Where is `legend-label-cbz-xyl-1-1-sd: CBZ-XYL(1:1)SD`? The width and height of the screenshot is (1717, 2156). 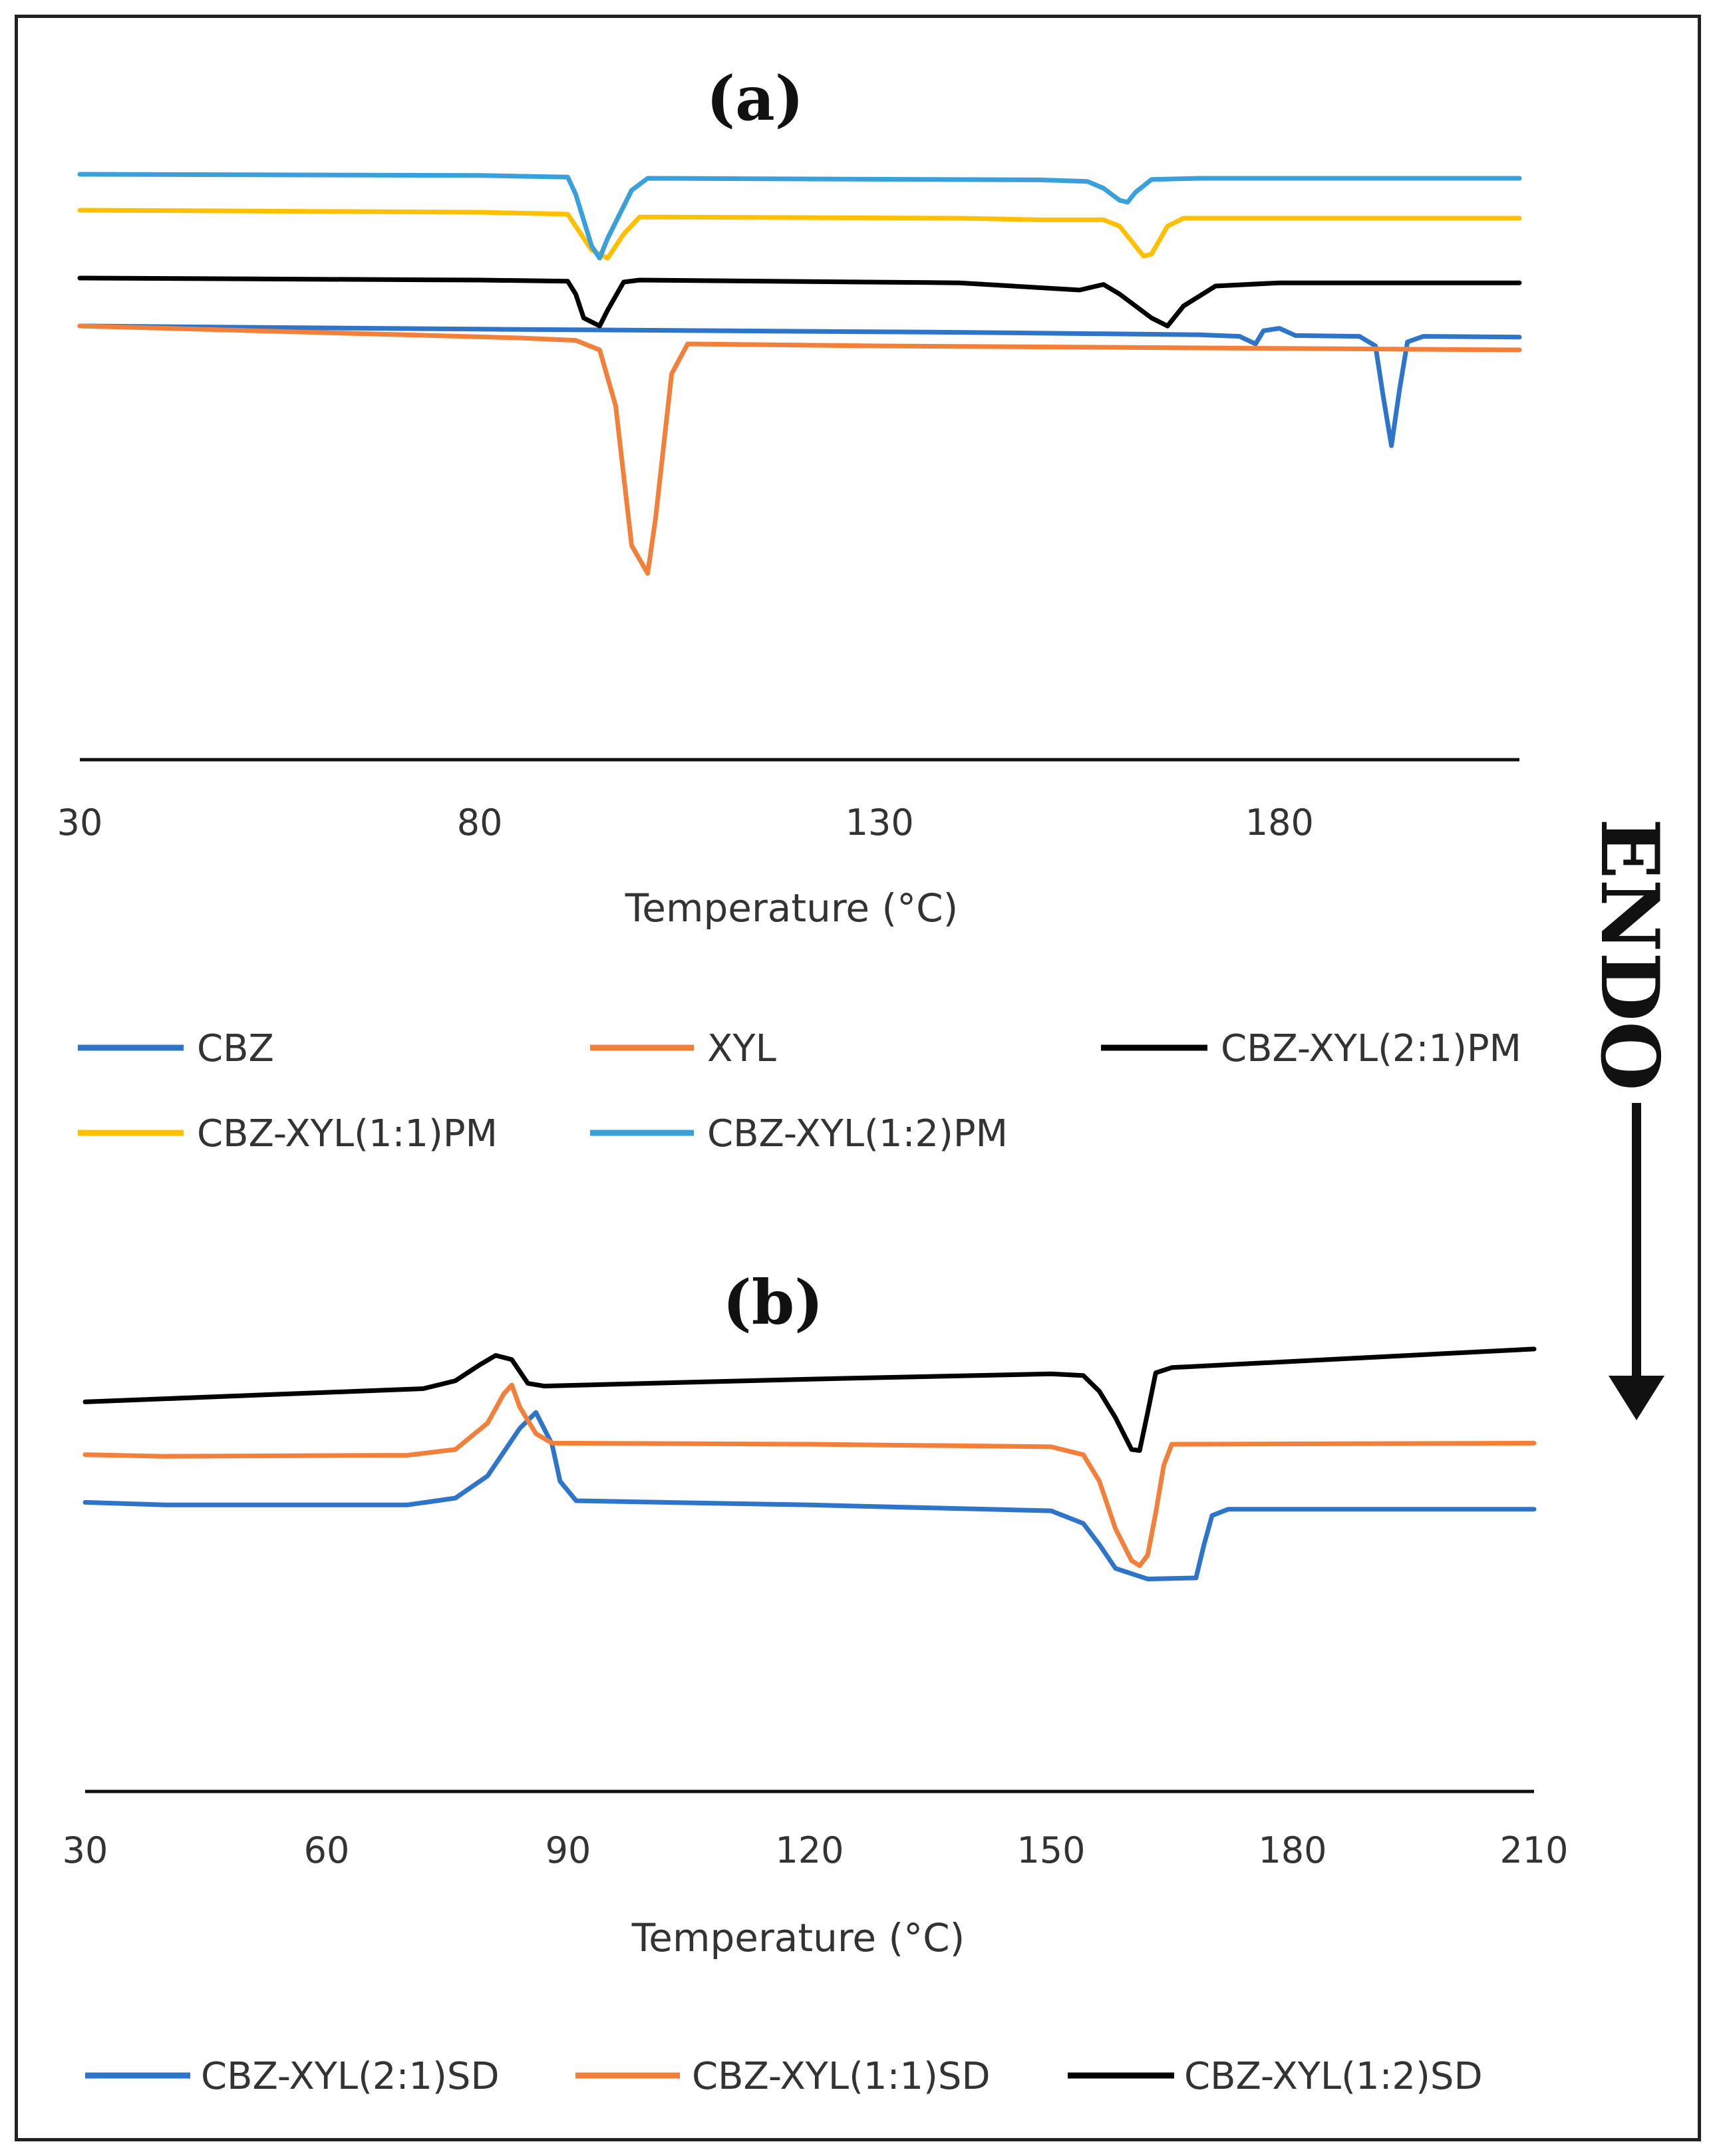 legend-label-cbz-xyl-1-1-sd: CBZ-XYL(1:1)SD is located at coordinates (842, 2077).